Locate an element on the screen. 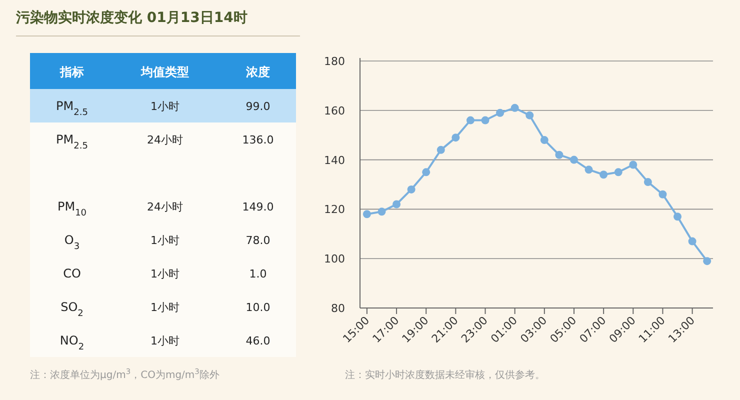 This screenshot has width=740, height=400. category-label: NO$_{2}$ is located at coordinates (72, 342).